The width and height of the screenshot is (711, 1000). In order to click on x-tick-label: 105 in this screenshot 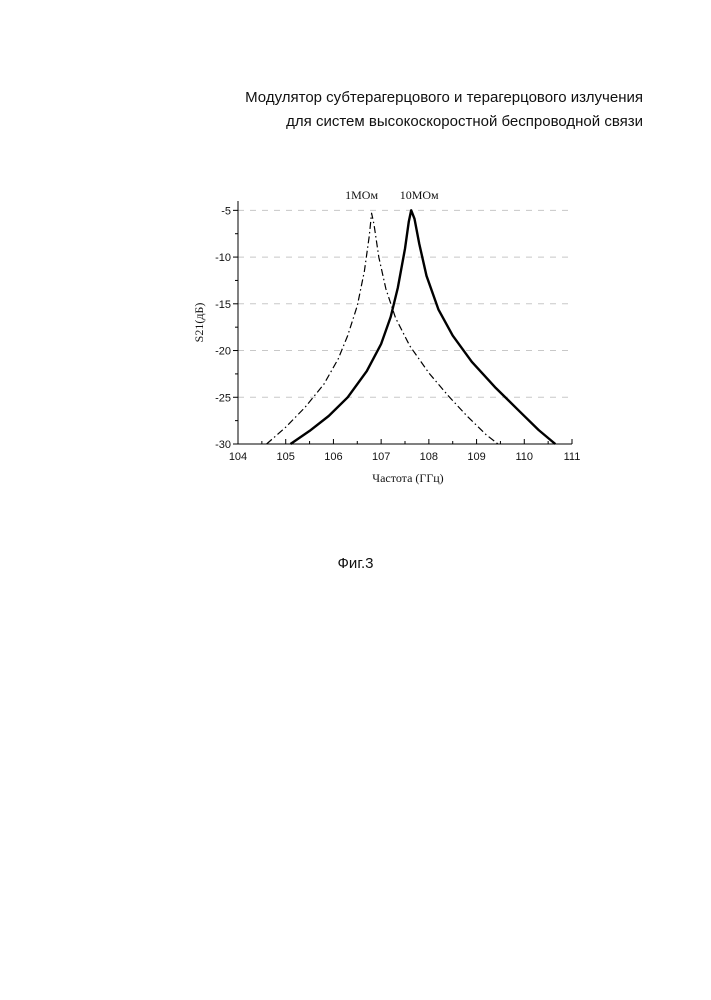, I will do `click(286, 457)`.